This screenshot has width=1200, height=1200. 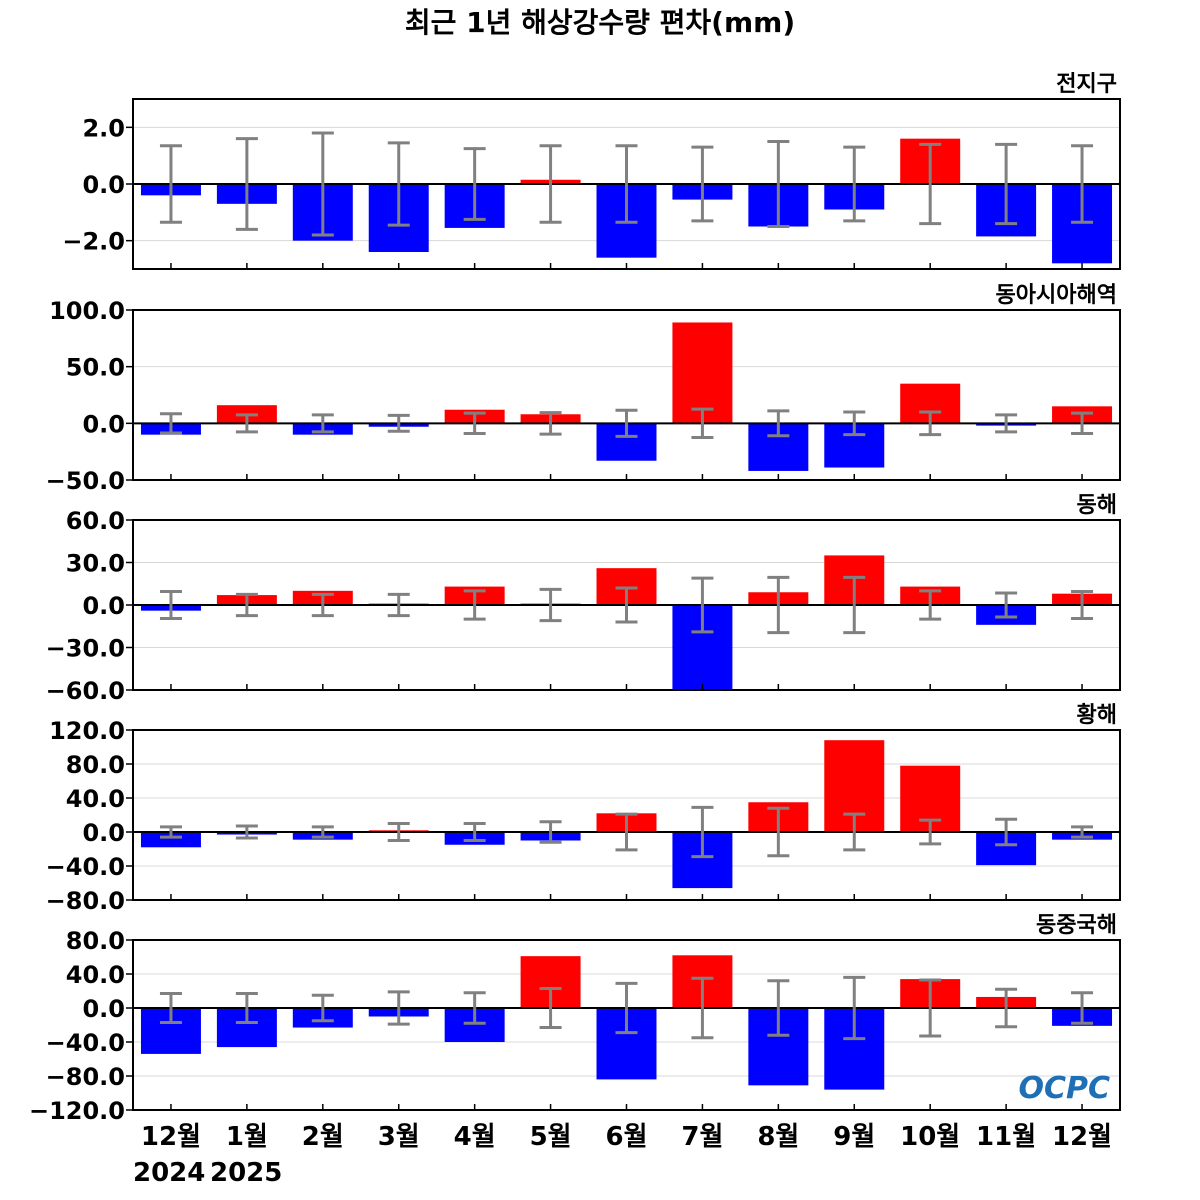 What do you see at coordinates (95, 521) in the screenshot?
I see `y-tick-label: 60.0` at bounding box center [95, 521].